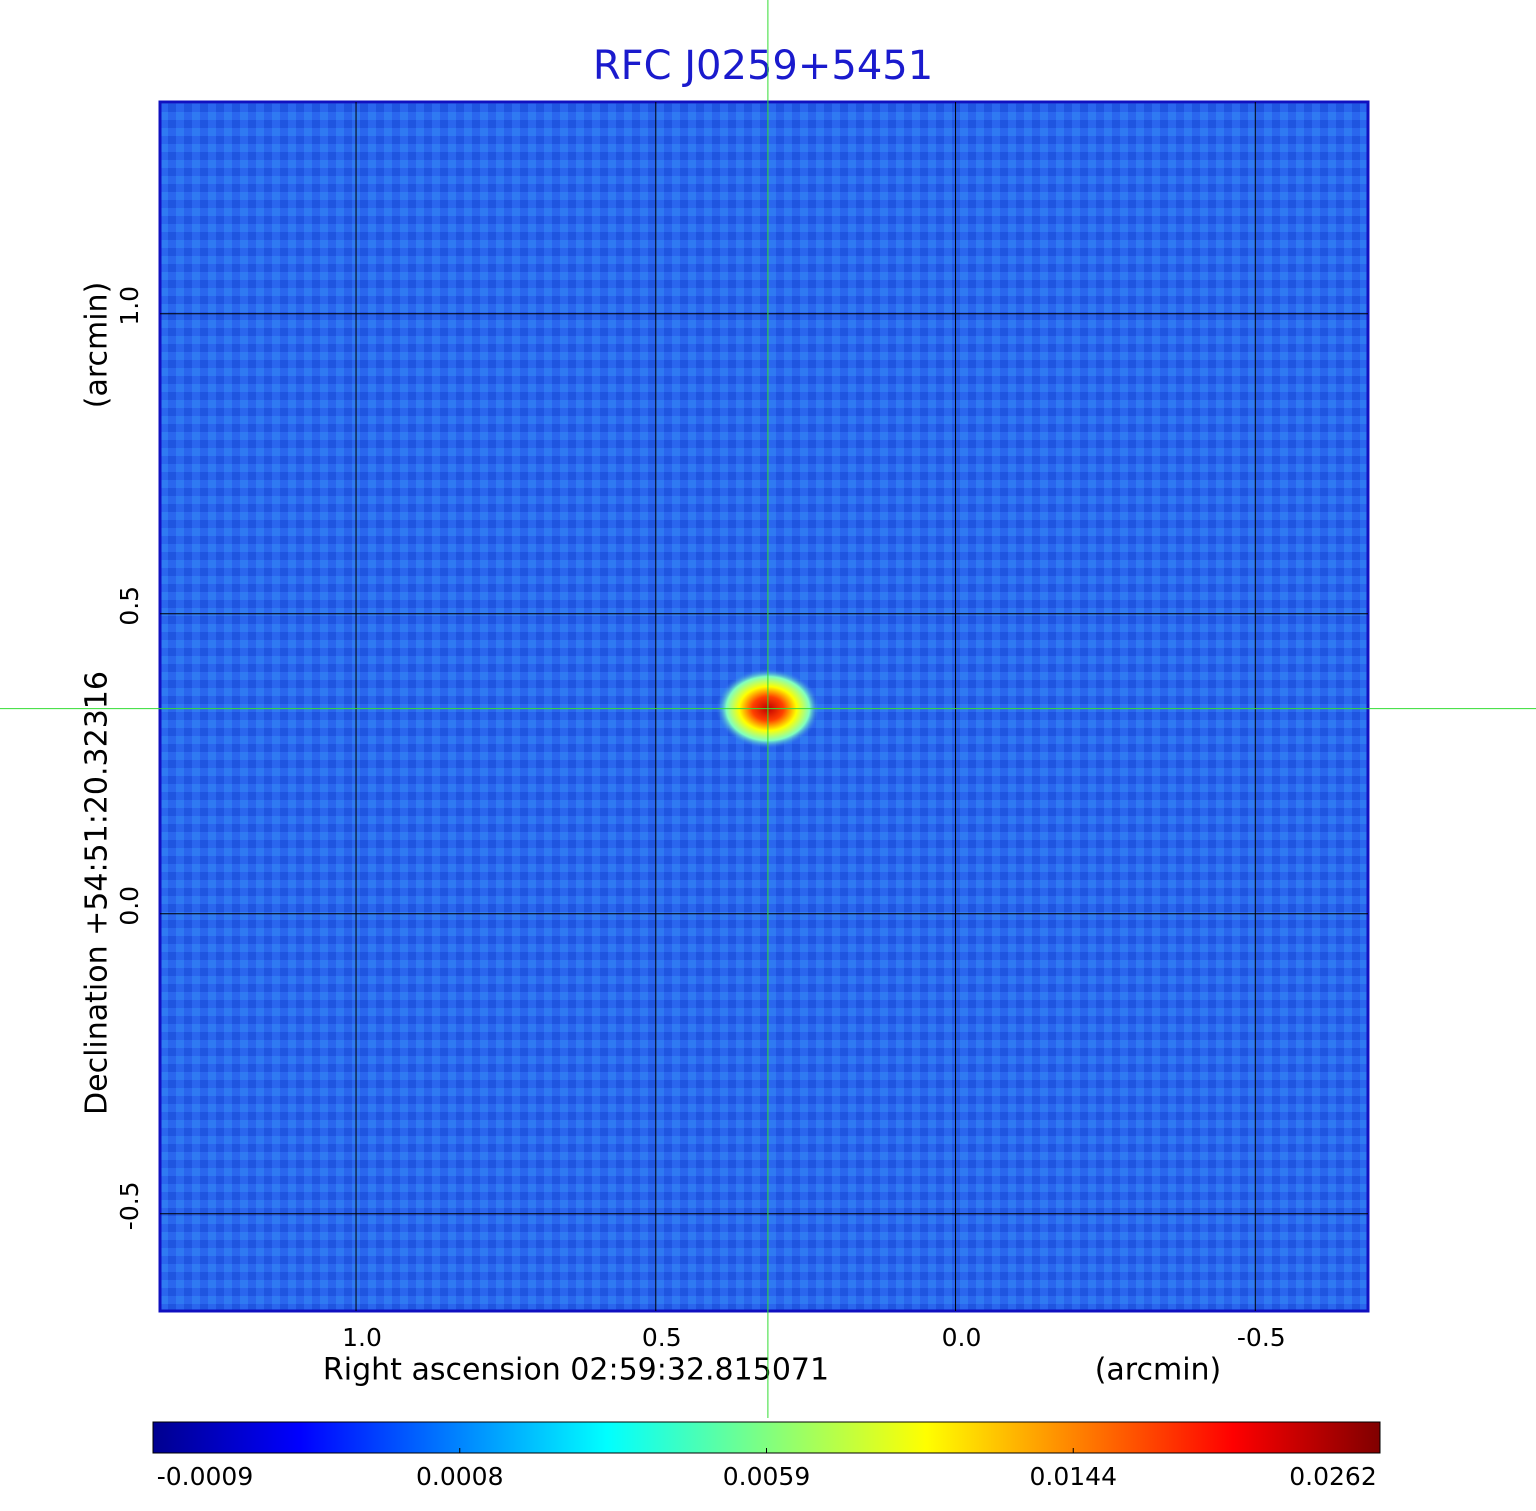 This screenshot has width=1536, height=1511. What do you see at coordinates (205, 1476) in the screenshot?
I see `colorbar-tick-label: -0.0009` at bounding box center [205, 1476].